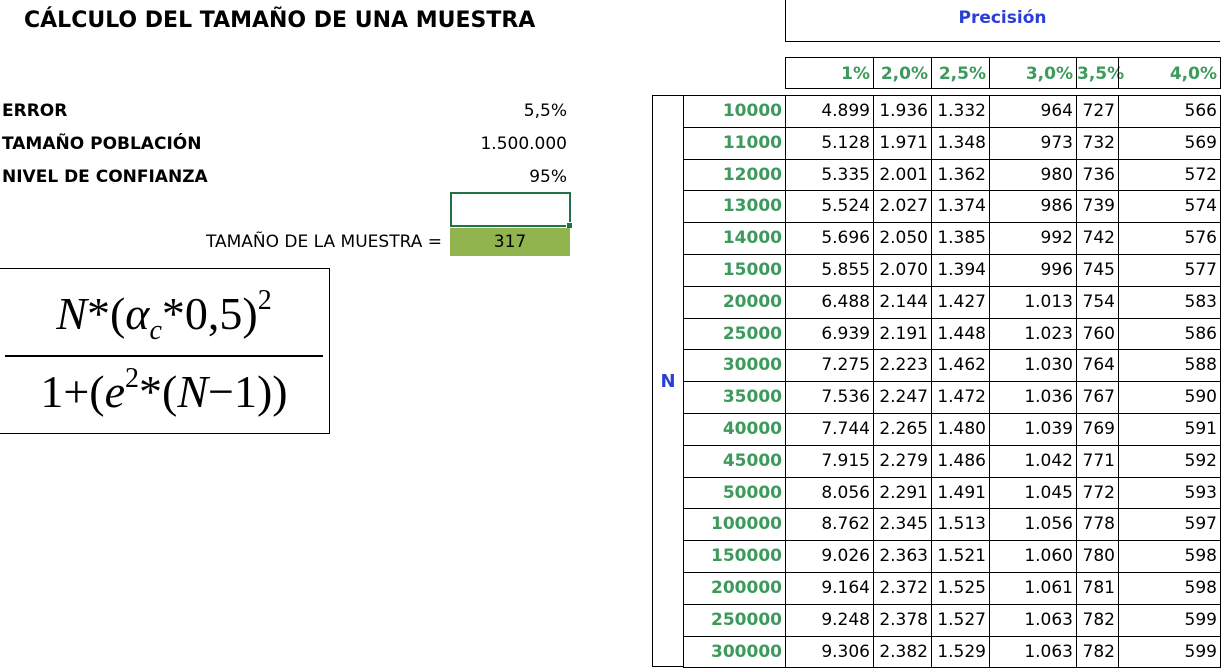  Describe the element at coordinates (1033, 111) in the screenshot. I see `table-cell: 964` at that location.